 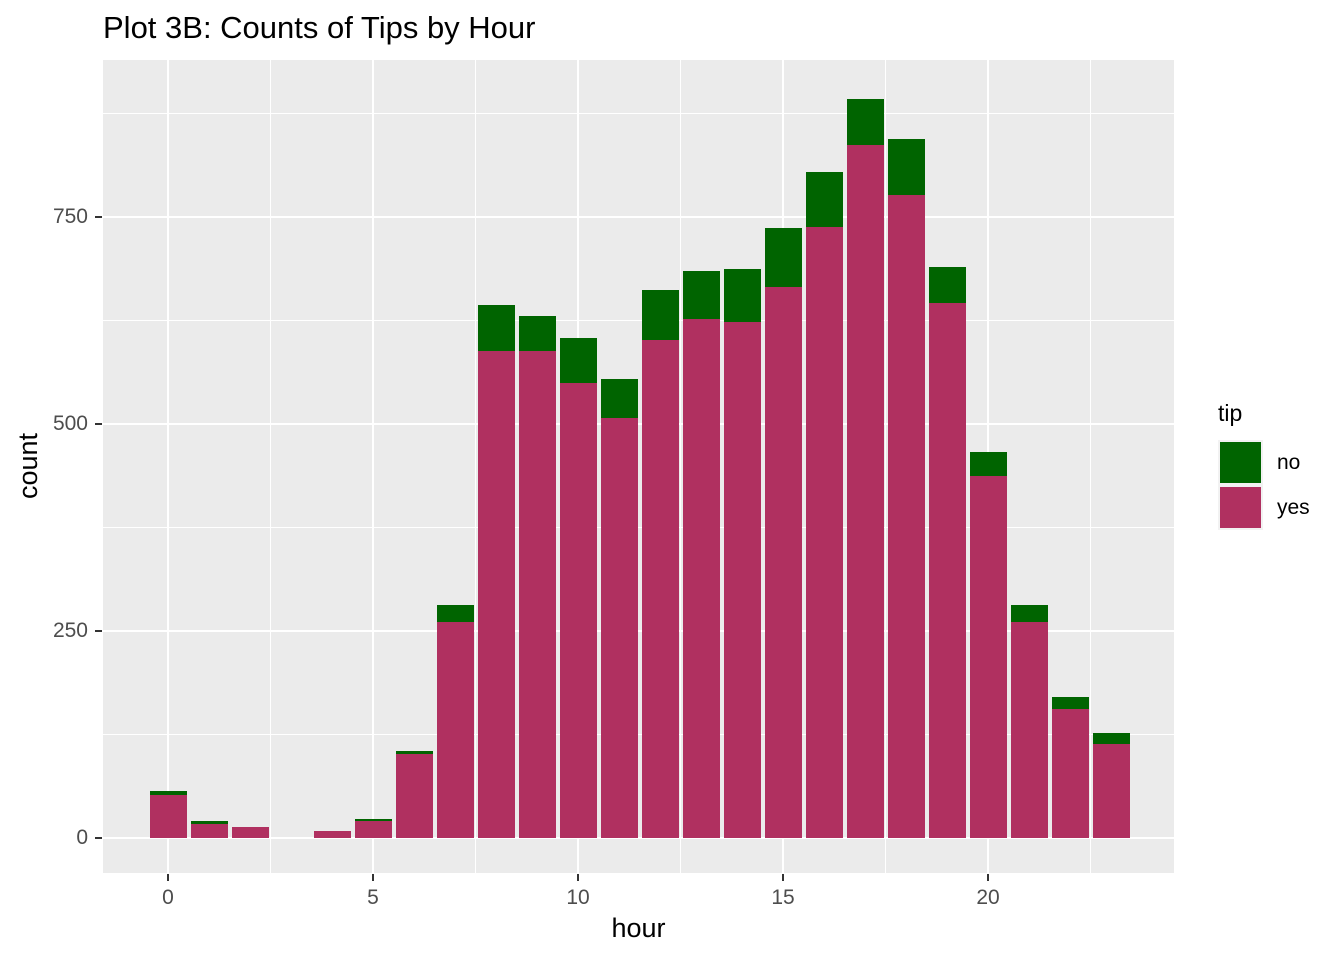 I want to click on y-tick-label: 750, so click(x=70, y=216).